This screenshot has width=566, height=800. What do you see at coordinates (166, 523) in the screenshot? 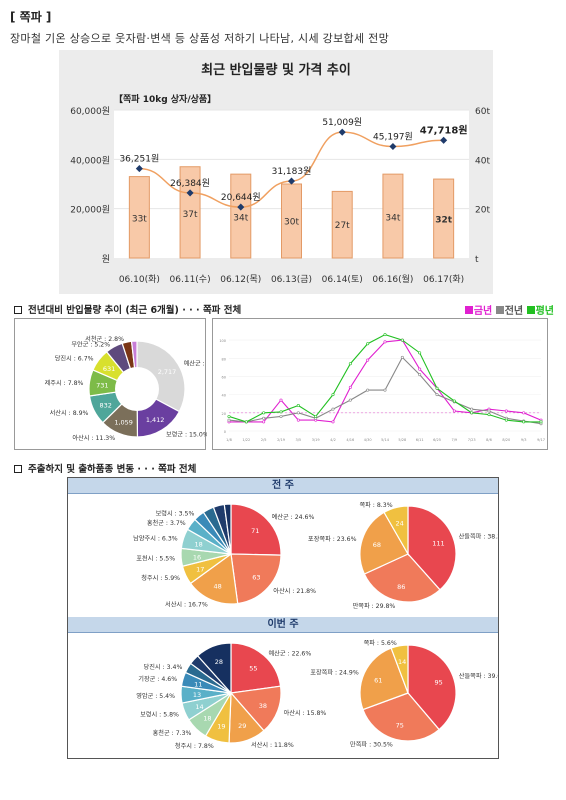
I see `pie-slice-label: 홍천군 : 3.7%` at bounding box center [166, 523].